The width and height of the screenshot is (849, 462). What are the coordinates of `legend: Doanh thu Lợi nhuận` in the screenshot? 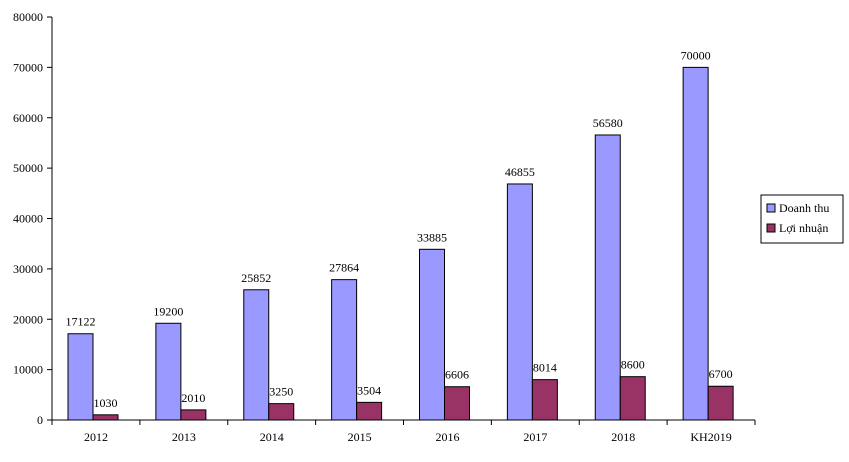 It's located at (802, 219).